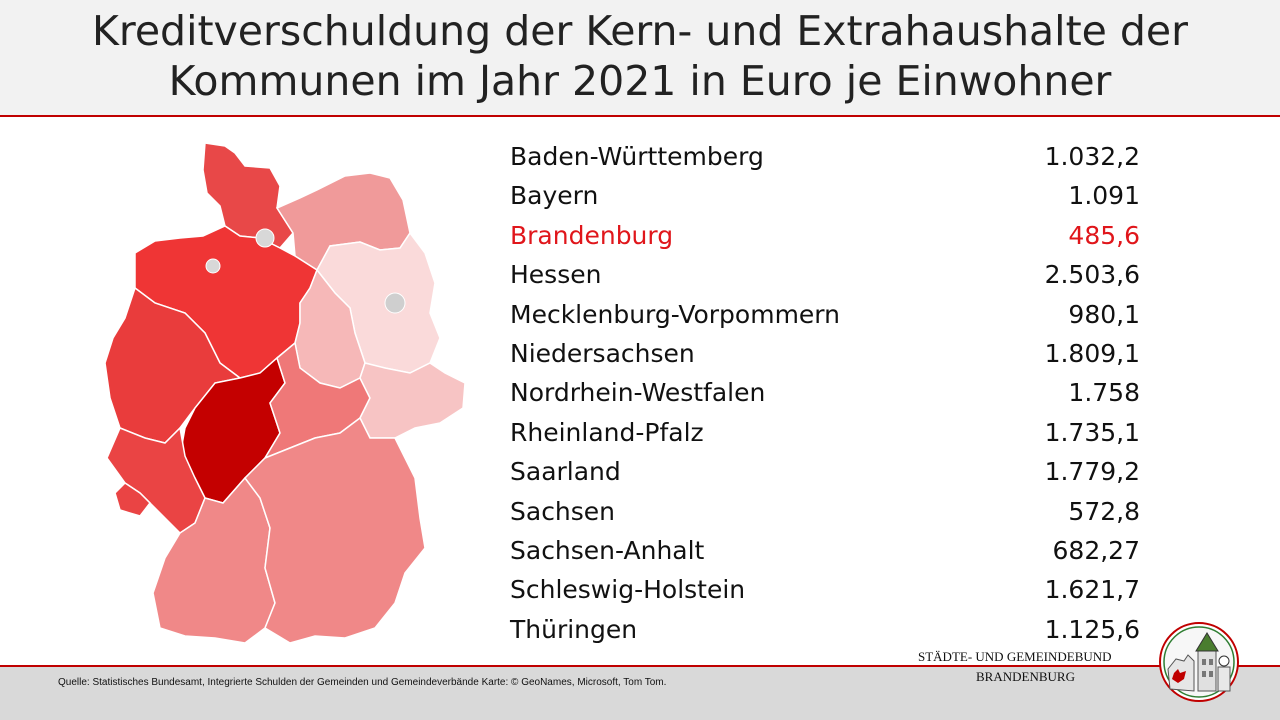  I want to click on state-value: 1.621,7, so click(1092, 590).